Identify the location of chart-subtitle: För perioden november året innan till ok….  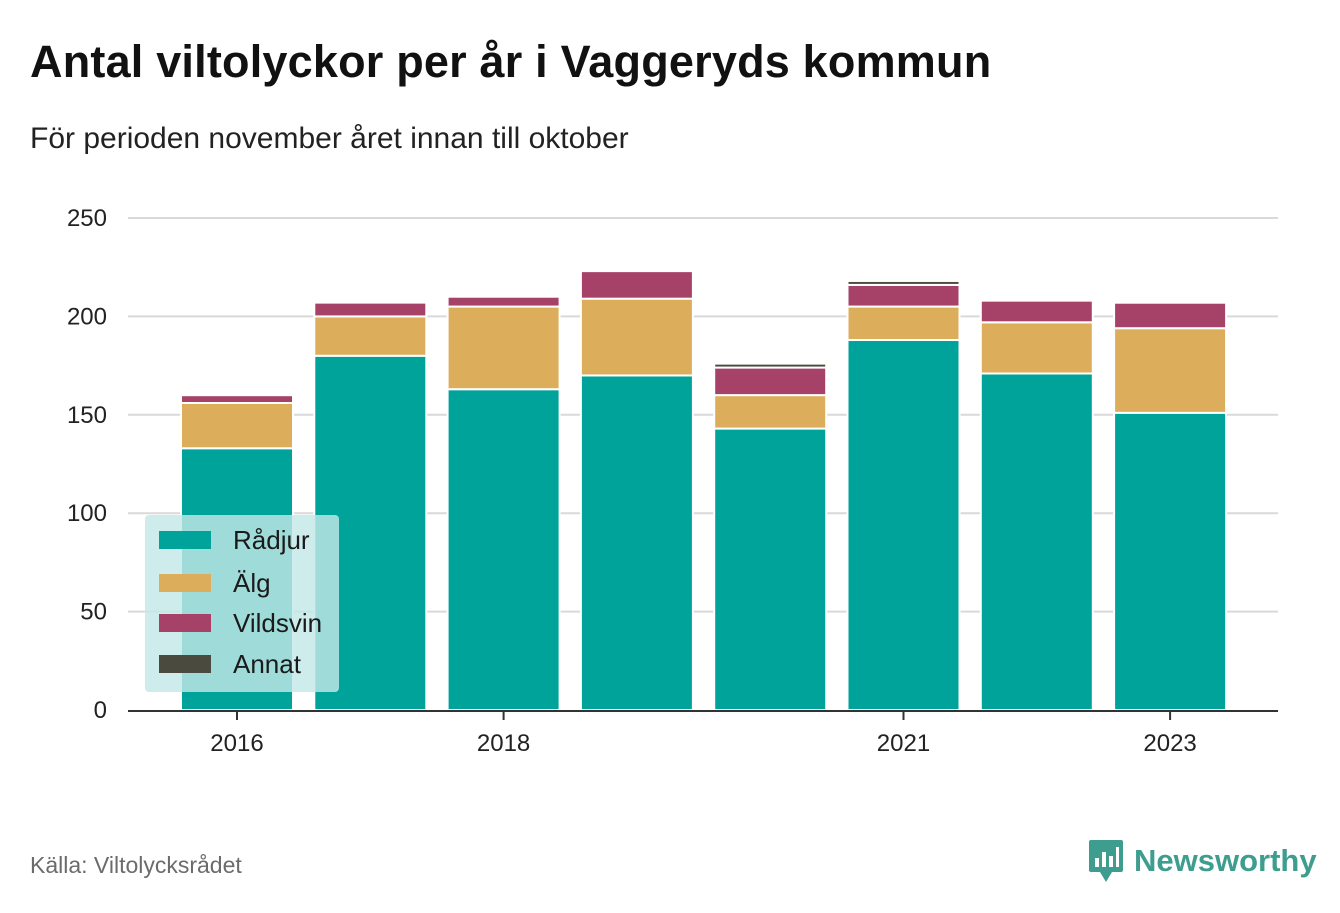
(329, 138).